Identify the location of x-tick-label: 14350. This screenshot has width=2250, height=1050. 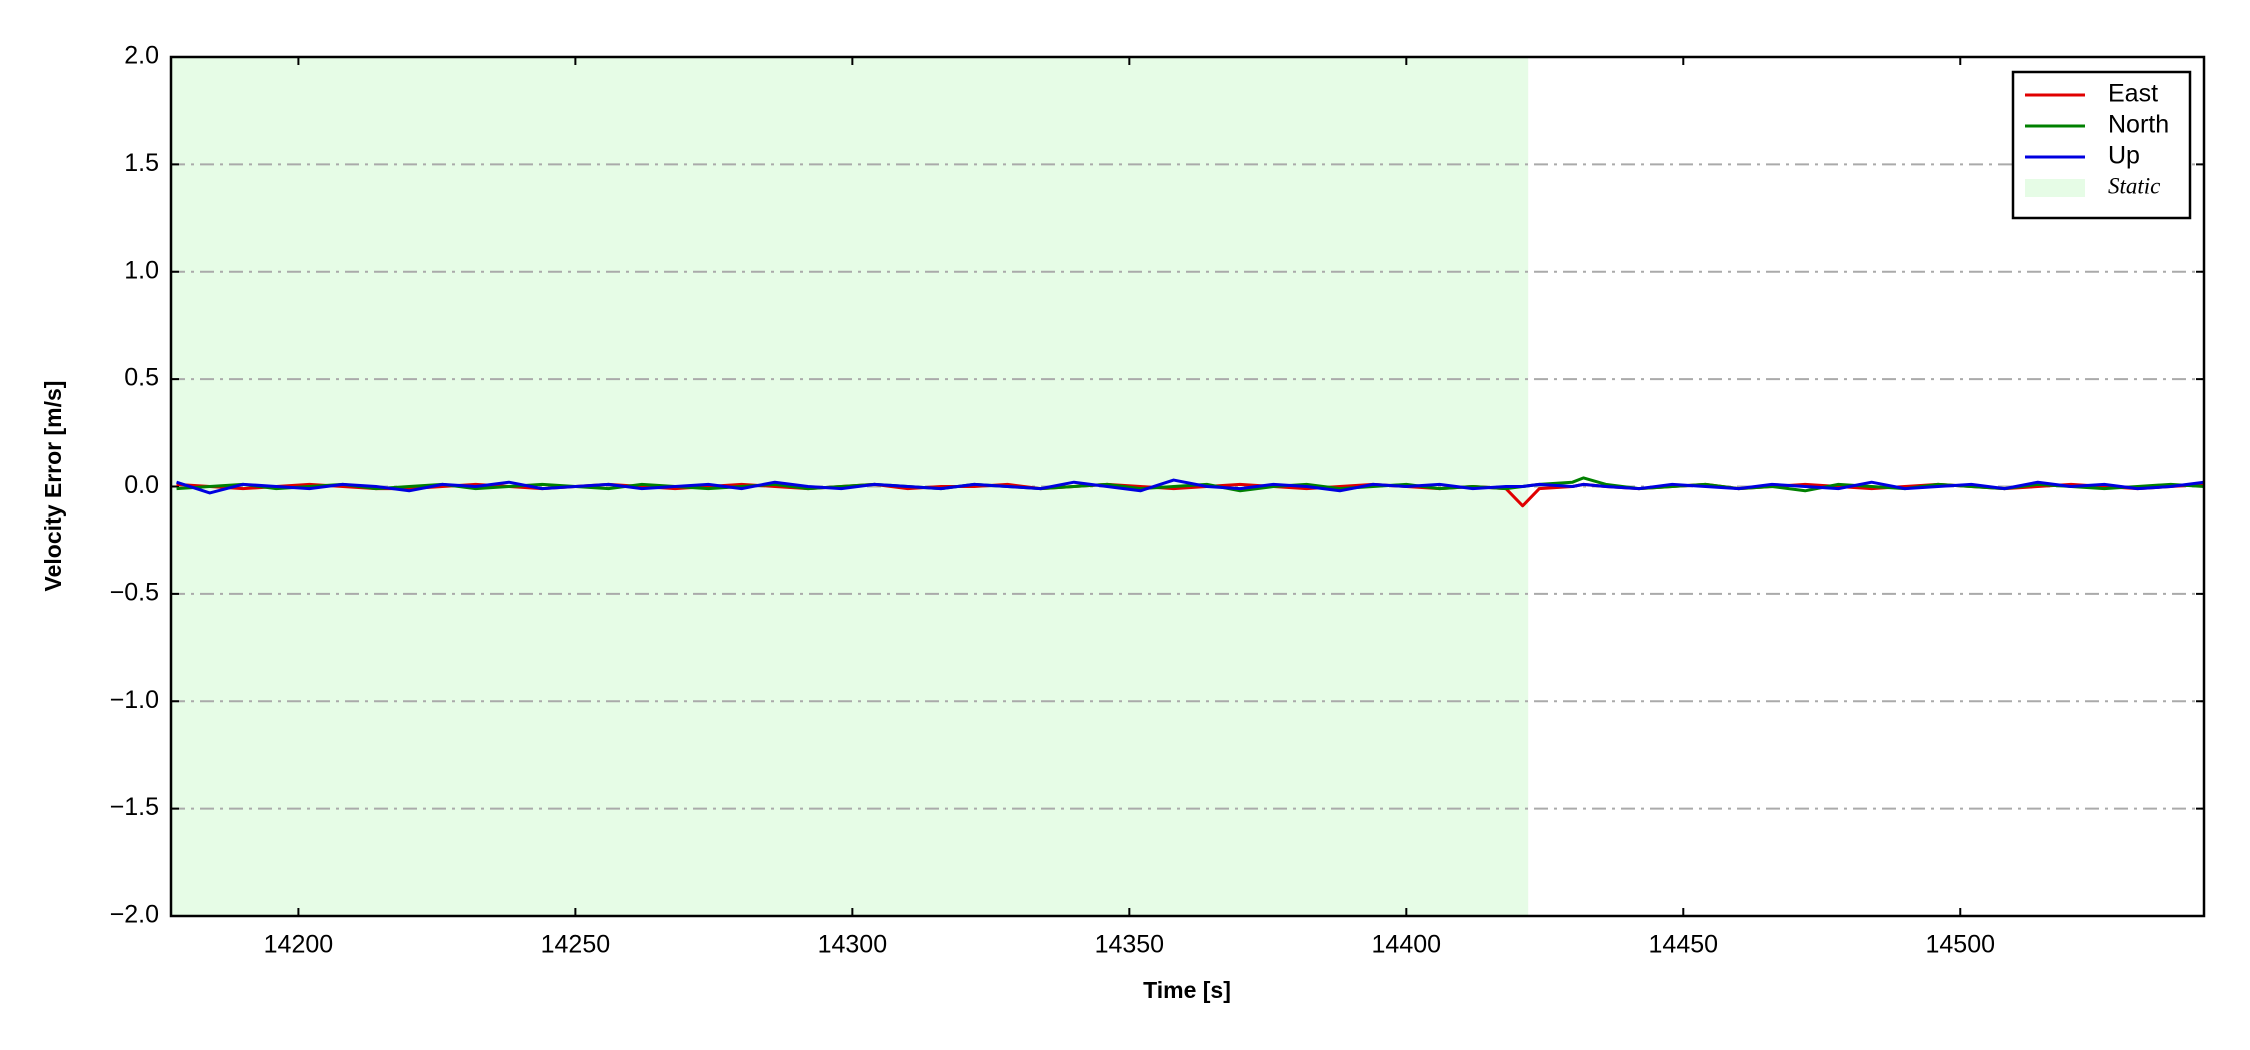
(1130, 945).